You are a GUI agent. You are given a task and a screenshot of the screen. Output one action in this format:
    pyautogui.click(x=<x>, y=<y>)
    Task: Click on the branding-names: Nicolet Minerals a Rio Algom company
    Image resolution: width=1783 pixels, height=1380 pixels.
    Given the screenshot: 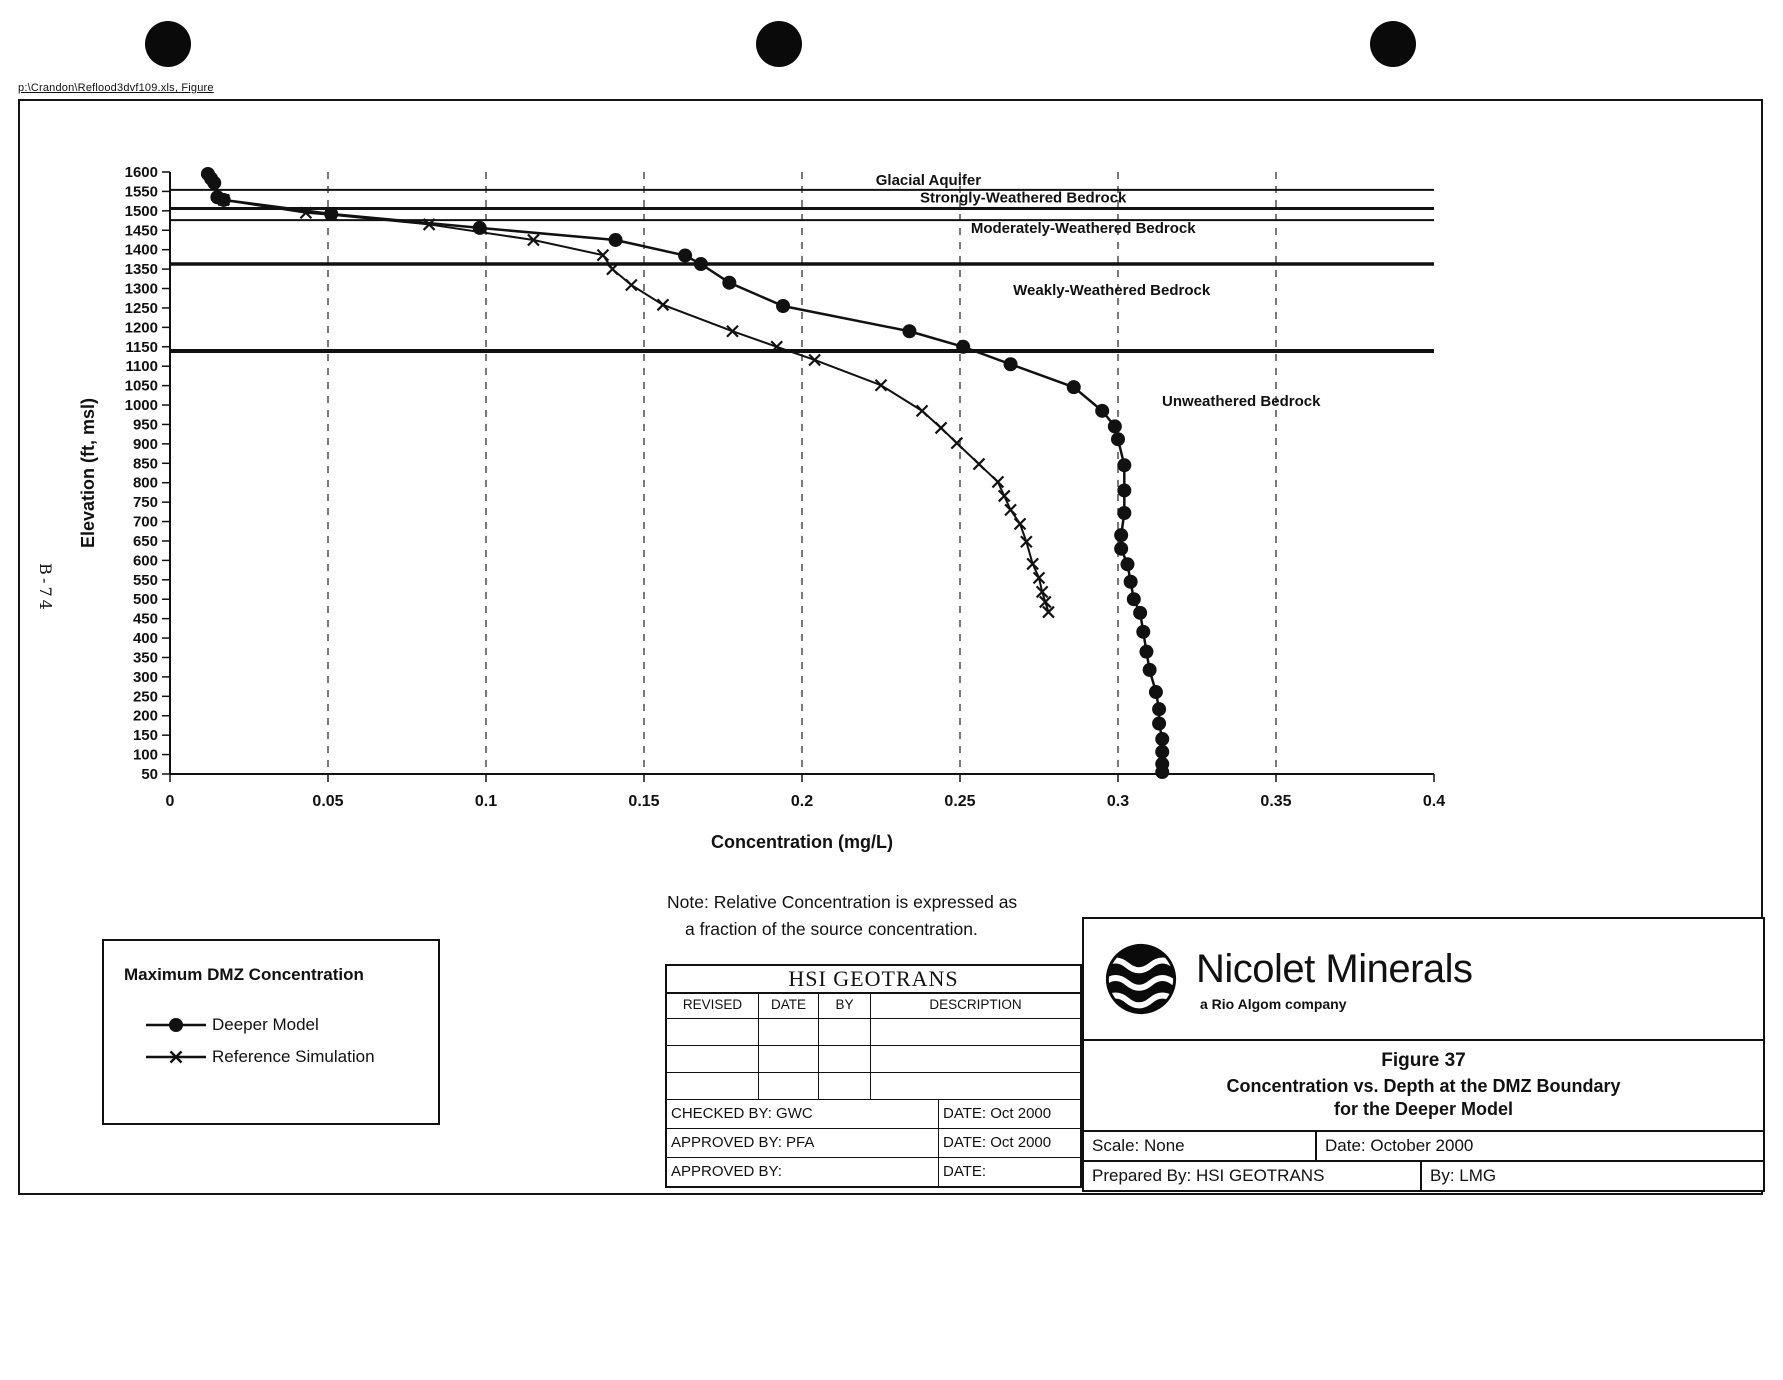 What is the action you would take?
    pyautogui.click(x=1334, y=979)
    